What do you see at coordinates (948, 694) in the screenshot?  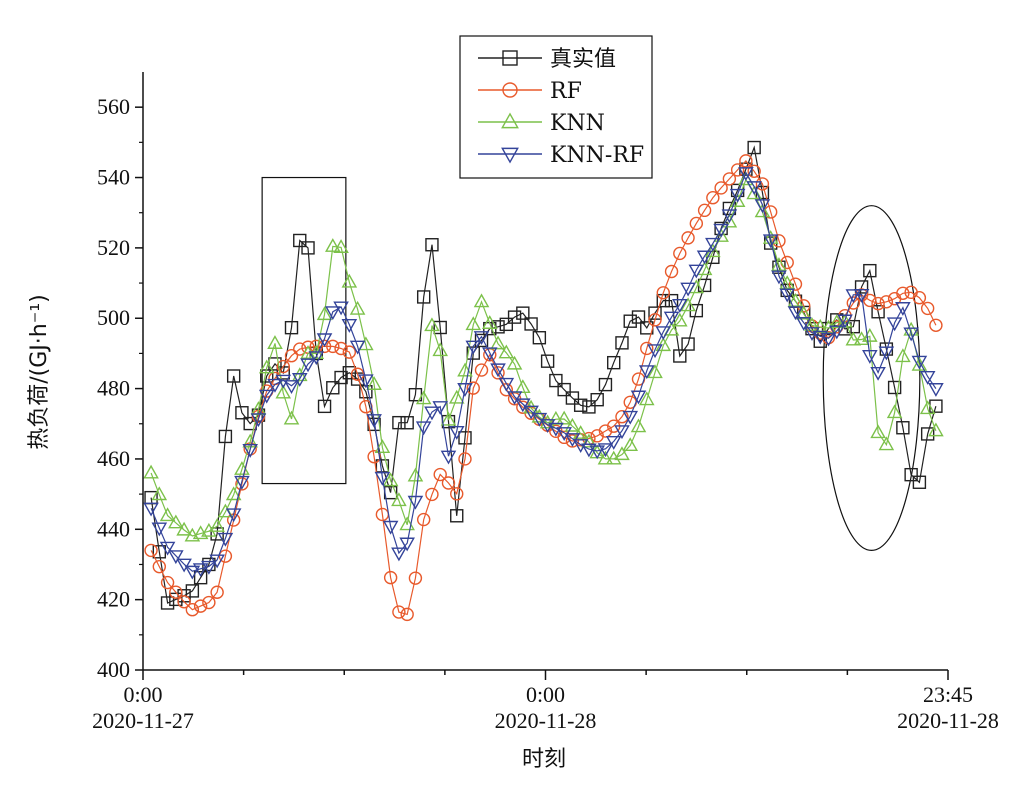 I see `x-tick-label-time: 23:45` at bounding box center [948, 694].